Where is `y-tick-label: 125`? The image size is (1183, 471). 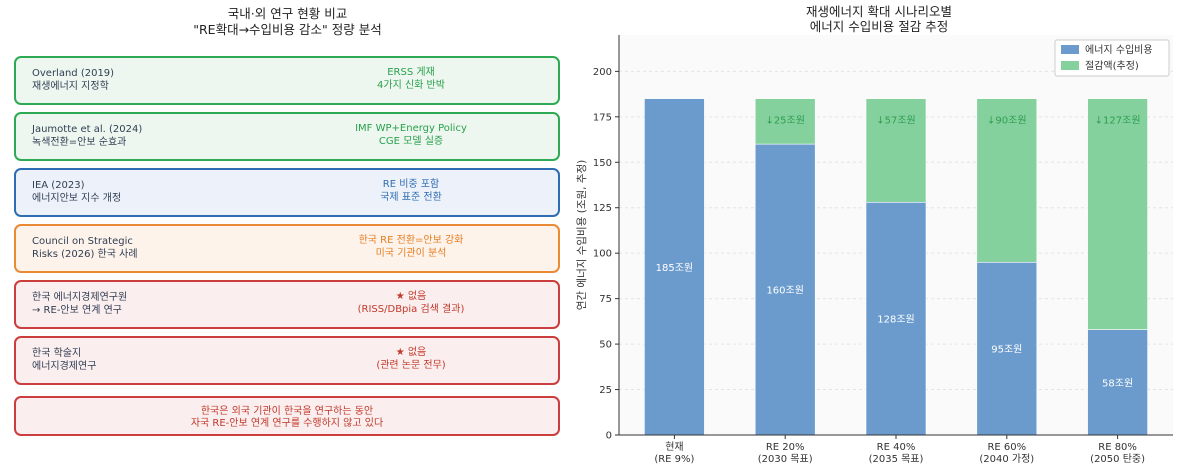 y-tick-label: 125 is located at coordinates (602, 208).